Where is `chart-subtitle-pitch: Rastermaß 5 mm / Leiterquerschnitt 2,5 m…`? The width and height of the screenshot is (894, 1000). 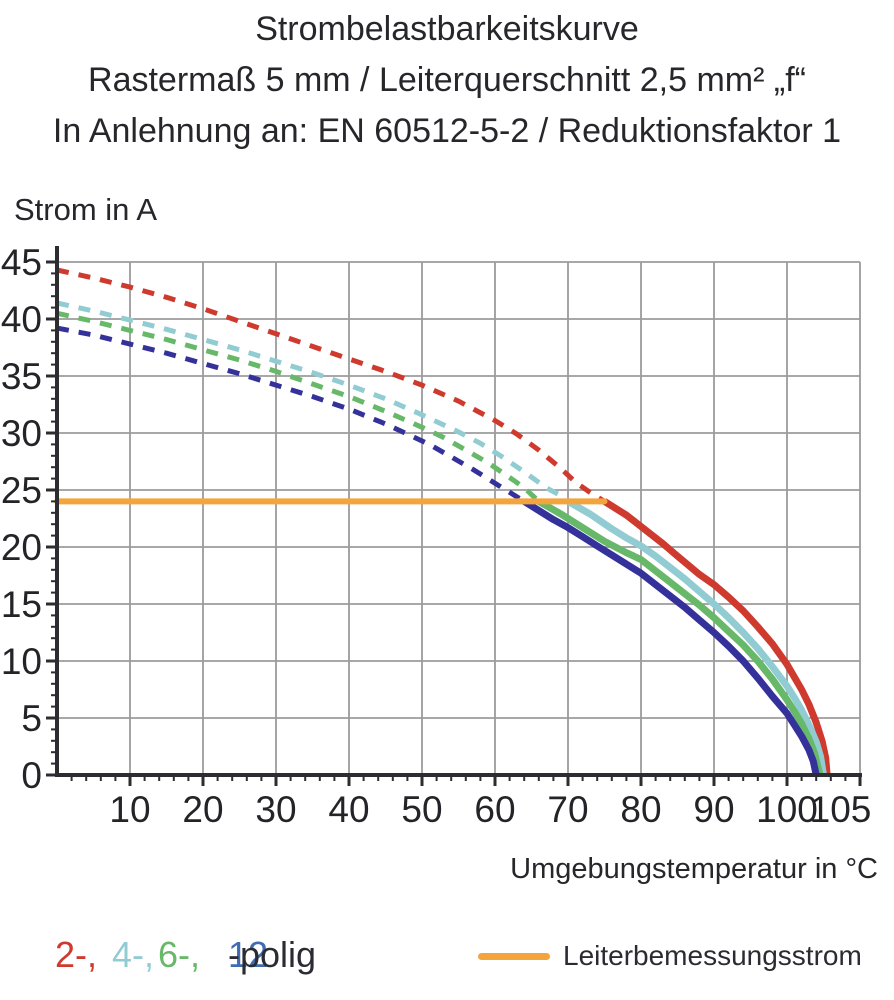 chart-subtitle-pitch: Rastermaß 5 mm / Leiterquerschnitt 2,5 m… is located at coordinates (447, 80).